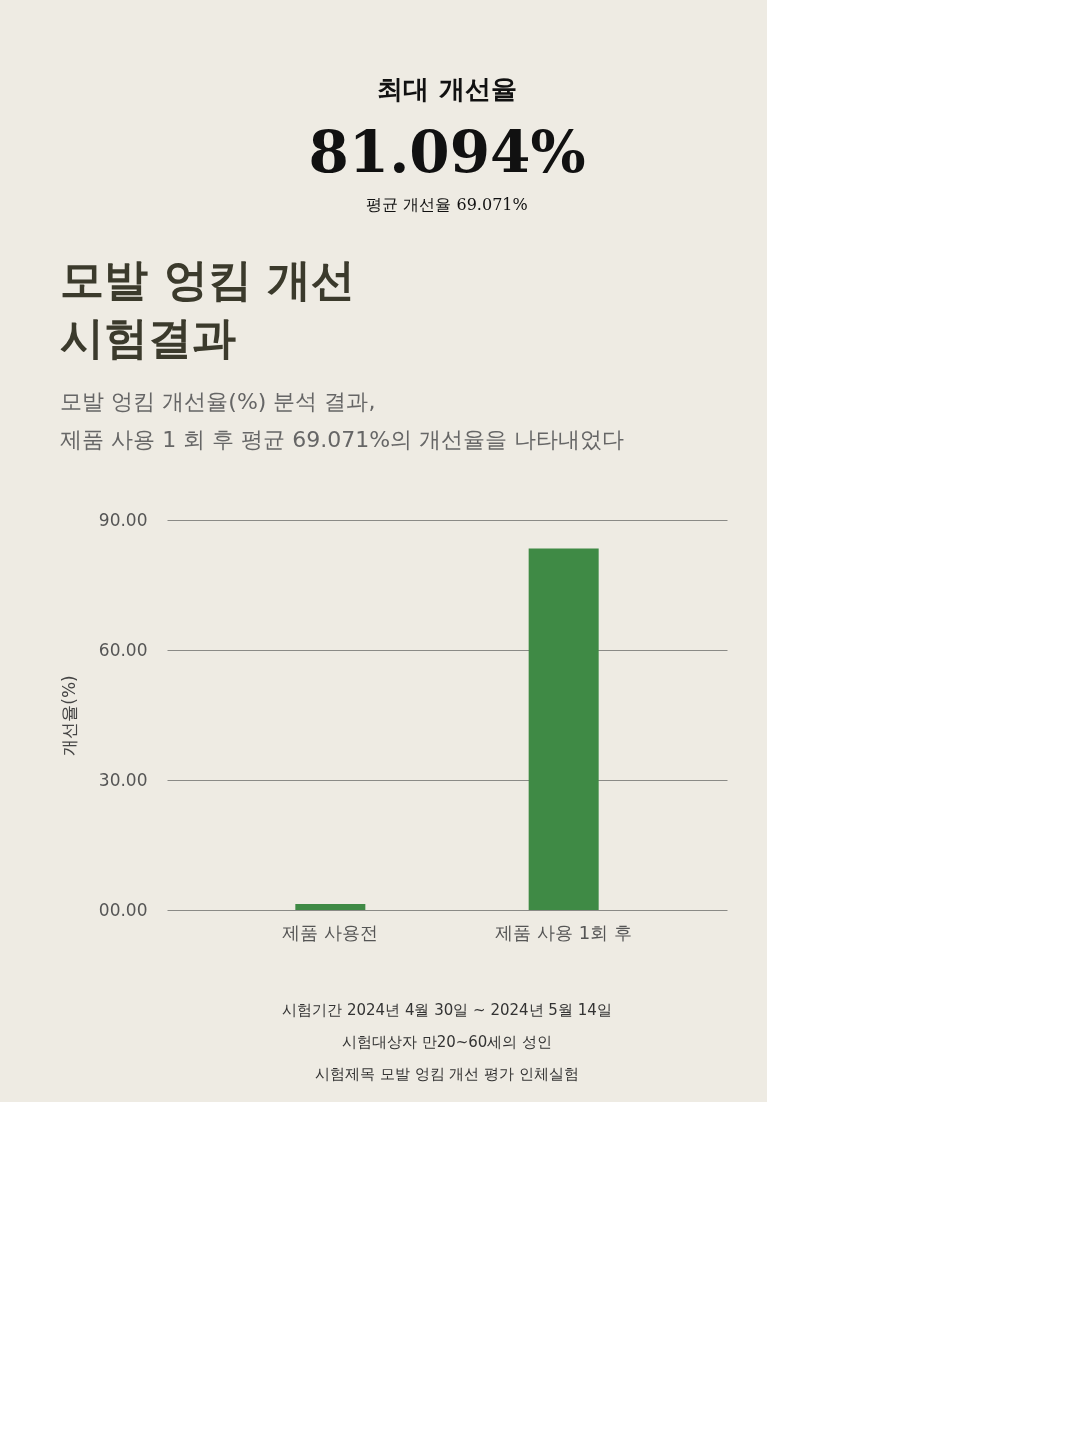  What do you see at coordinates (123, 519) in the screenshot?
I see `y-tick-label: 90.00` at bounding box center [123, 519].